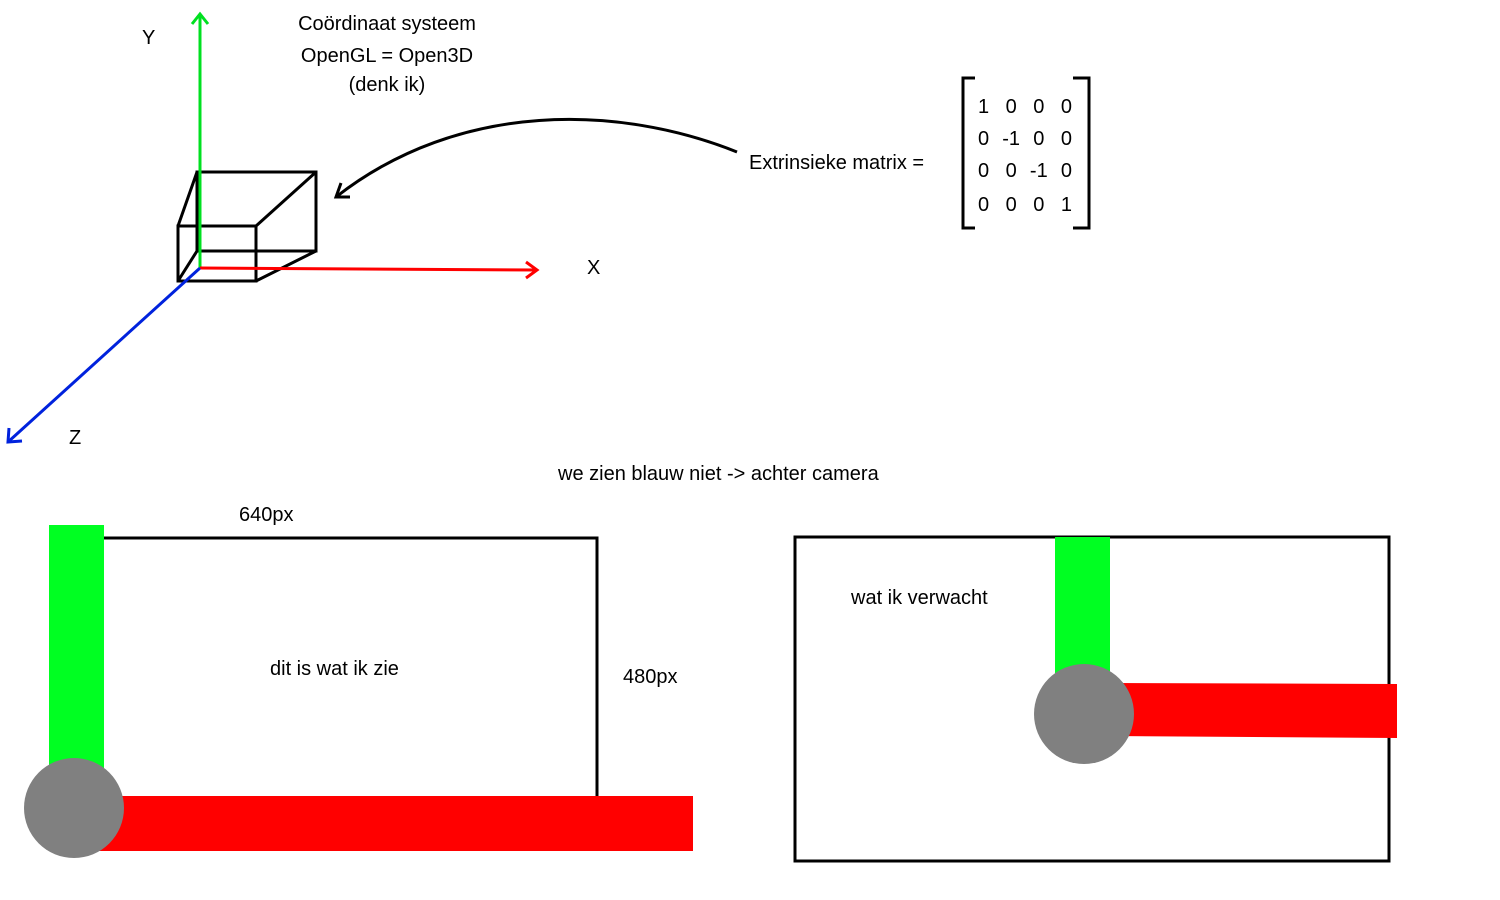 The height and width of the screenshot is (900, 1500). I want to click on left-view-green-bar, so click(76, 660).